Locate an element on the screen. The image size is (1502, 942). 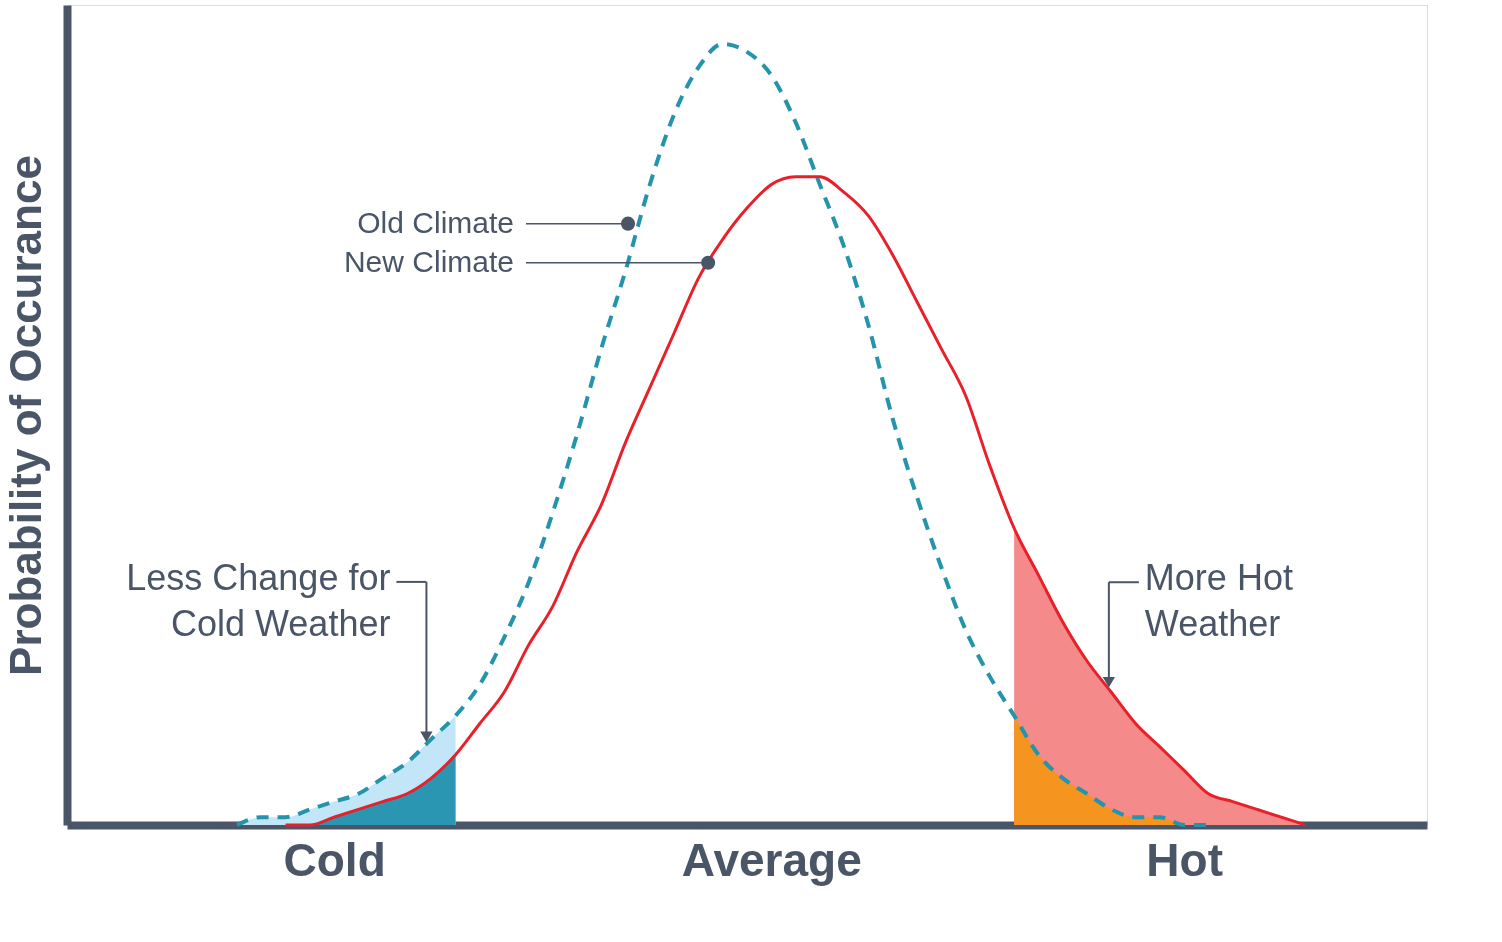
x-tick-label: Average is located at coordinates (771, 859).